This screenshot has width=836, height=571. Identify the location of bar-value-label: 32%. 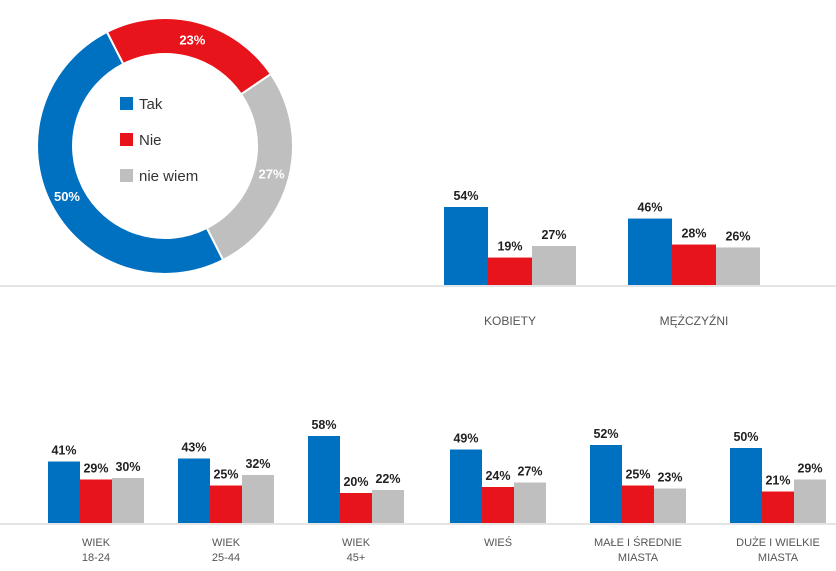
(257, 464).